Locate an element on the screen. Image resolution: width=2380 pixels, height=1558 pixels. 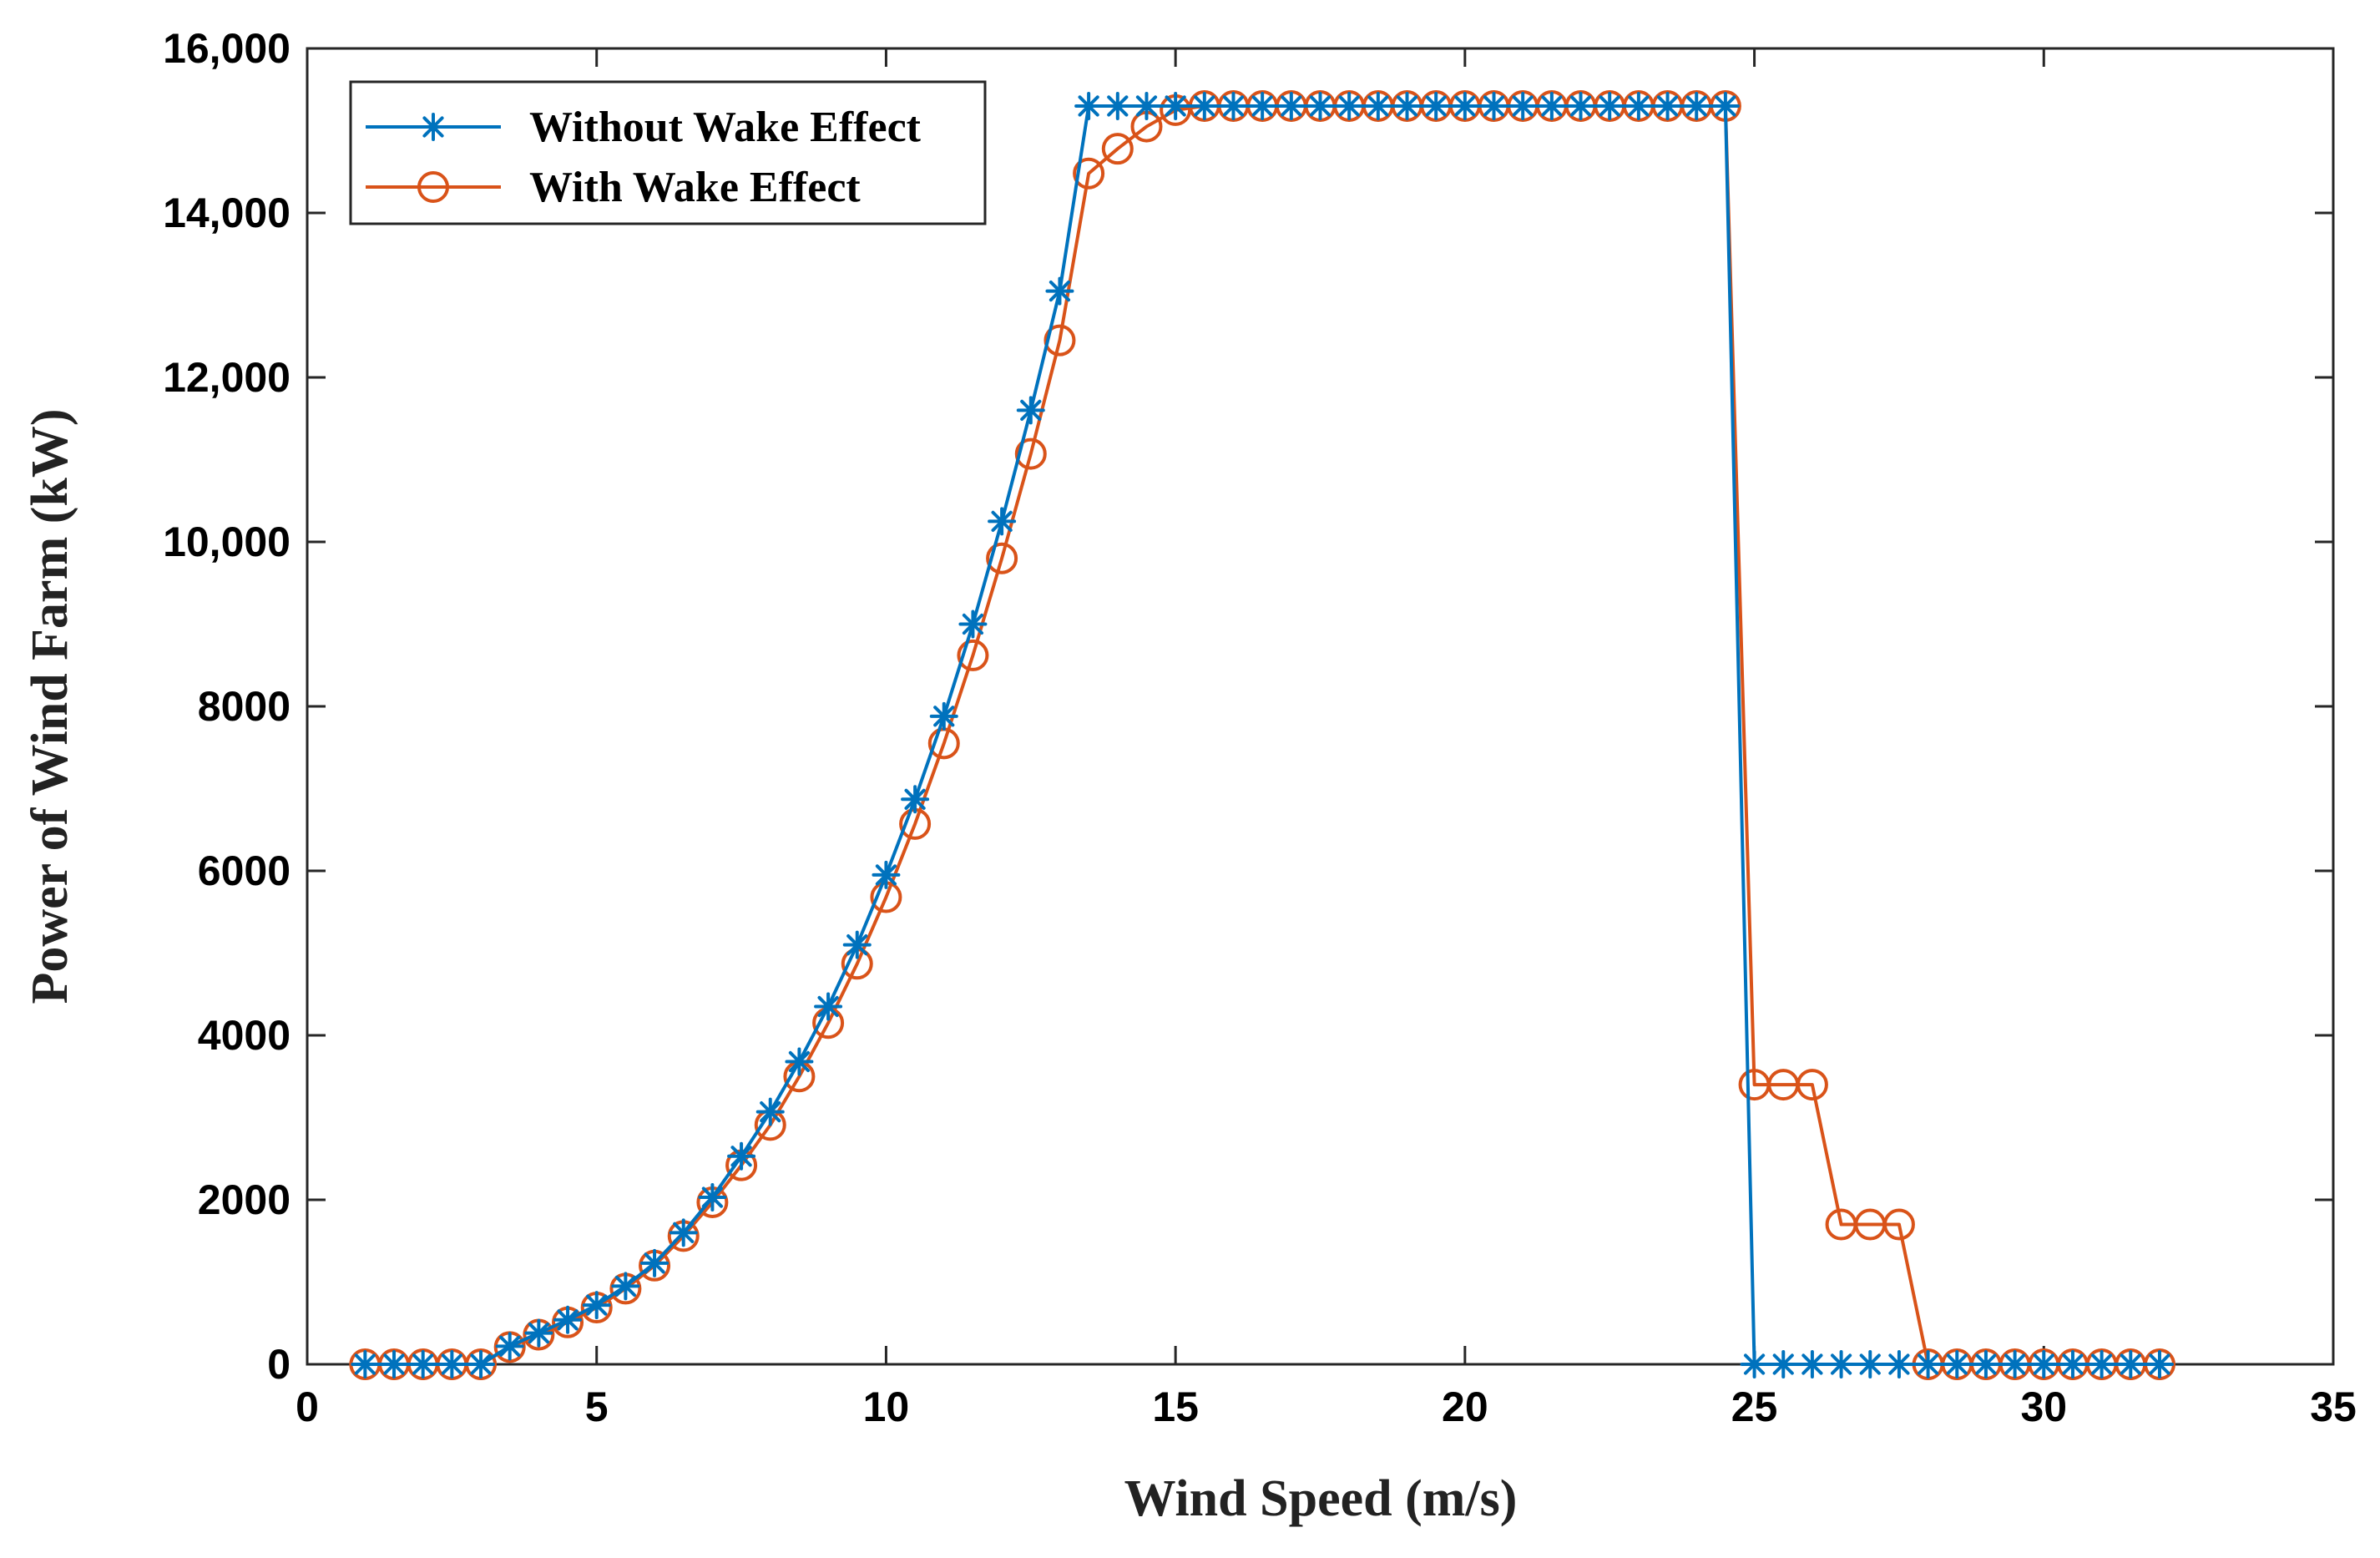
legend: Without Wake Effect With Wake Effect is located at coordinates (668, 153).